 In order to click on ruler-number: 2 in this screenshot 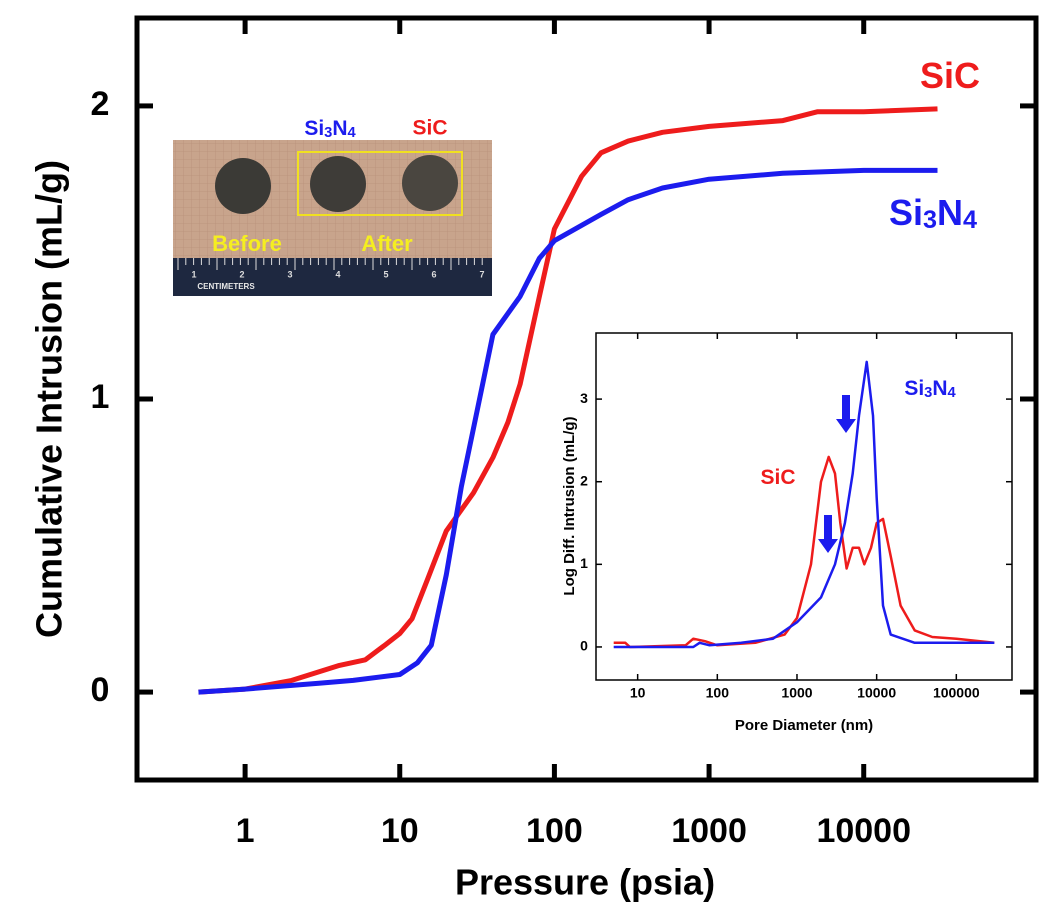, I will do `click(241, 274)`.